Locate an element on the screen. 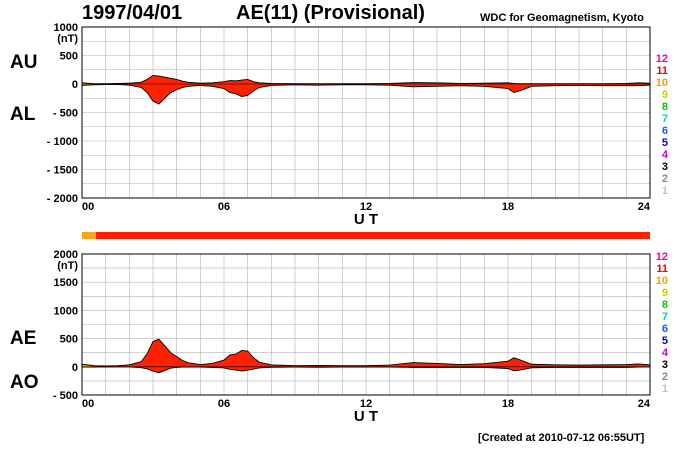 Image resolution: width=700 pixels, height=450 pixels. ae-area is located at coordinates (366, 353).